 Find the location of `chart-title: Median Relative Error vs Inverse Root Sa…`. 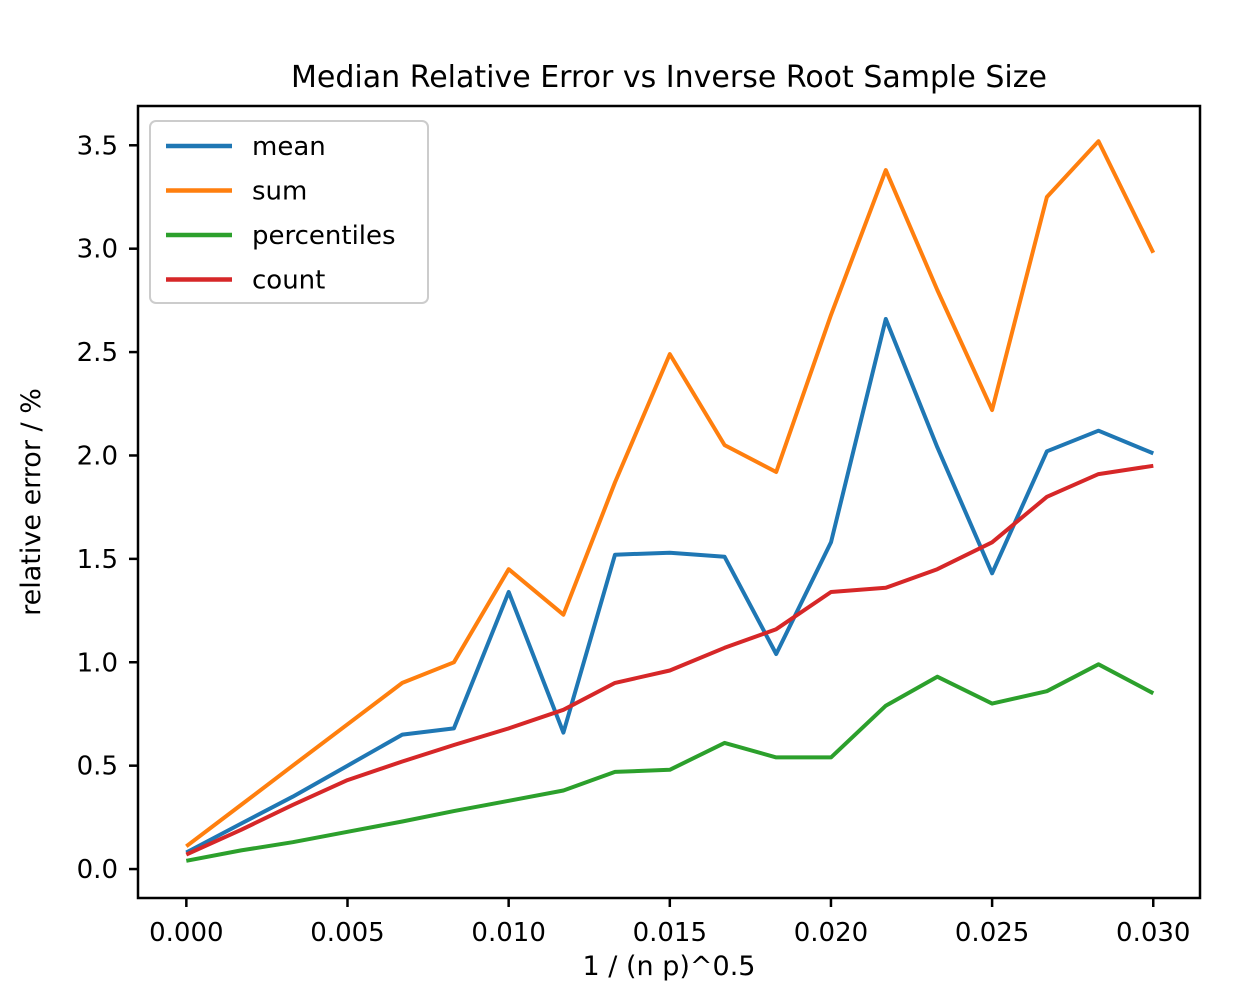

chart-title: Median Relative Error vs Inverse Root Sa… is located at coordinates (669, 77).